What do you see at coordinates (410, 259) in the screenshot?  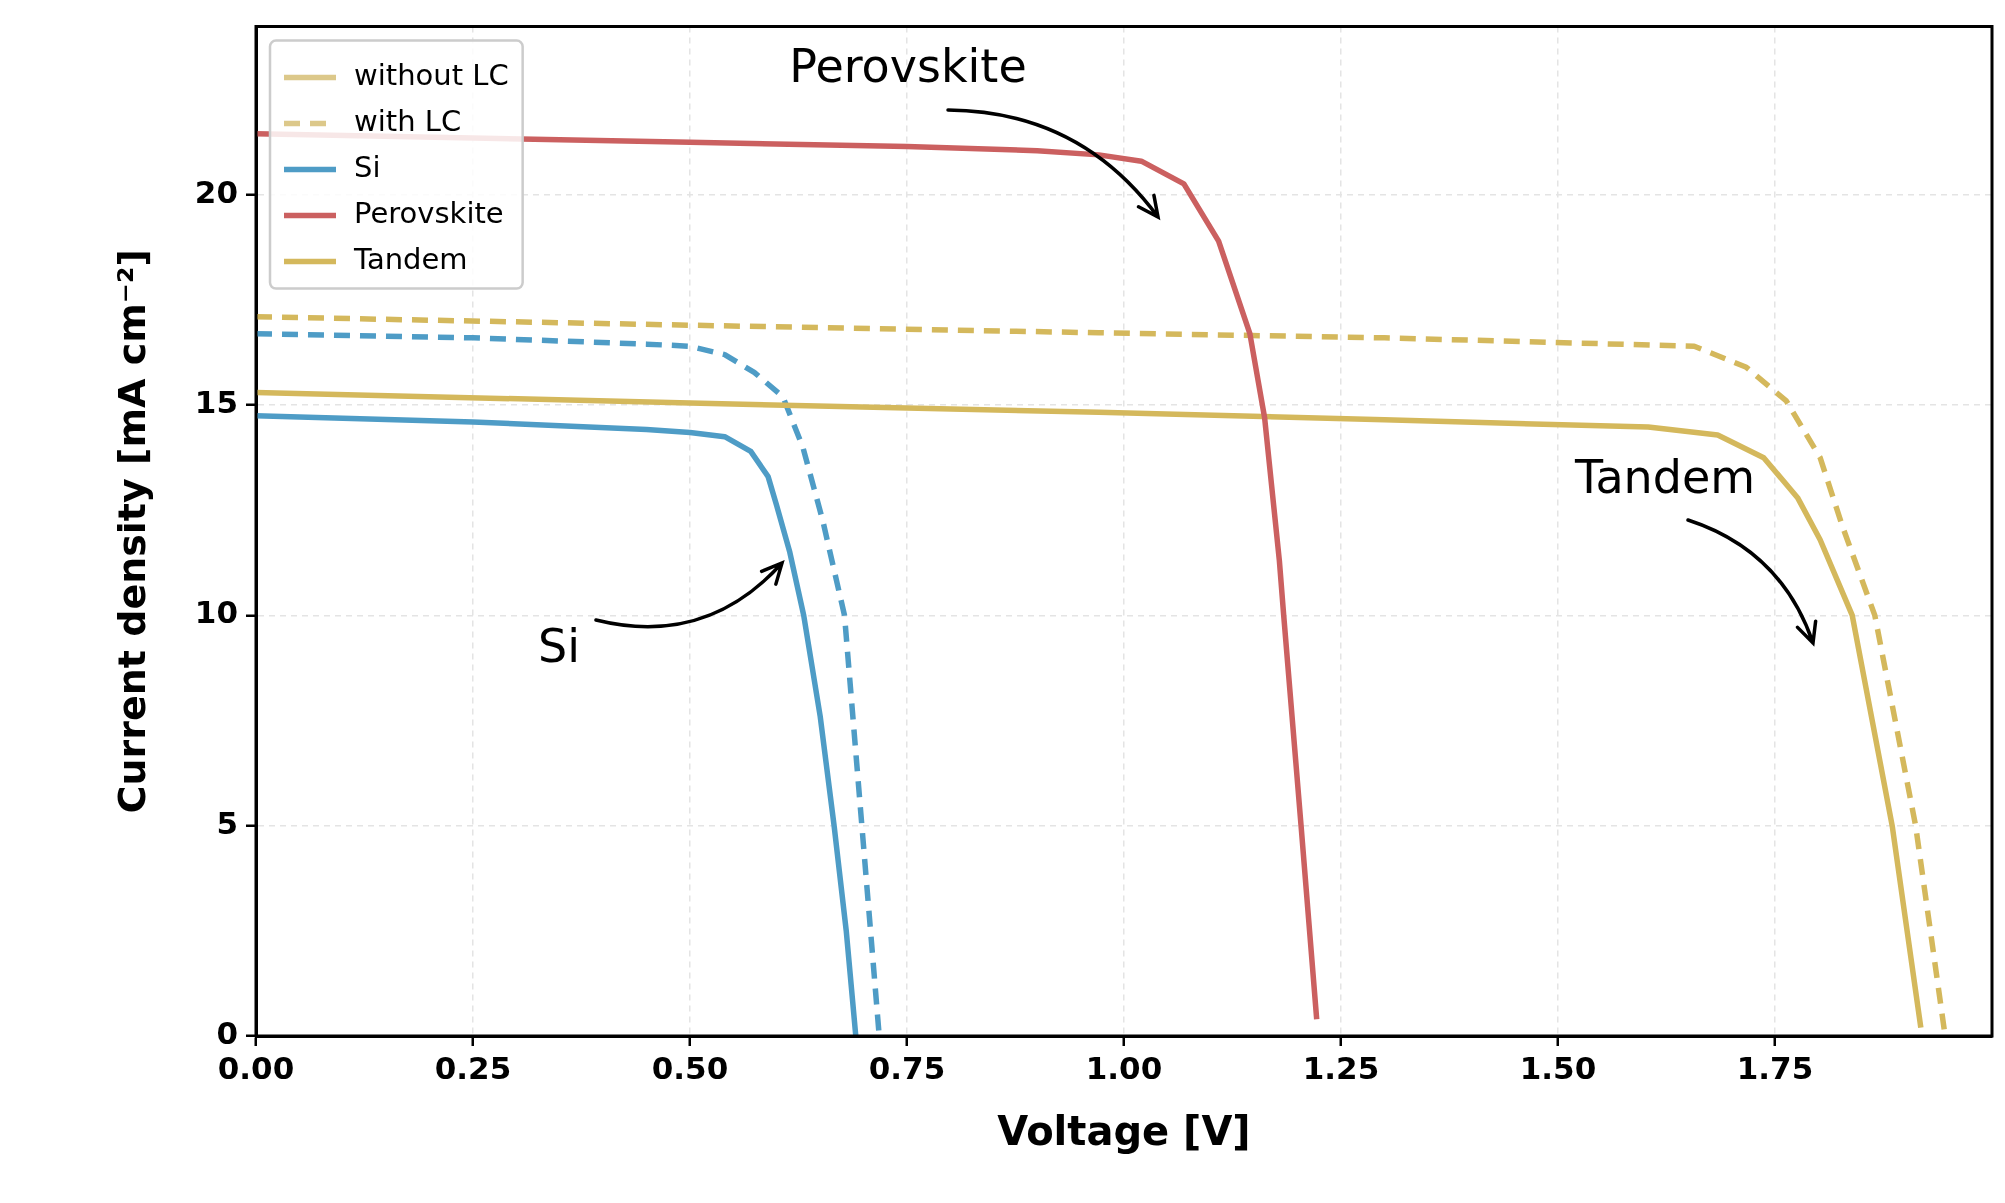 I see `legend-label: Tandem` at bounding box center [410, 259].